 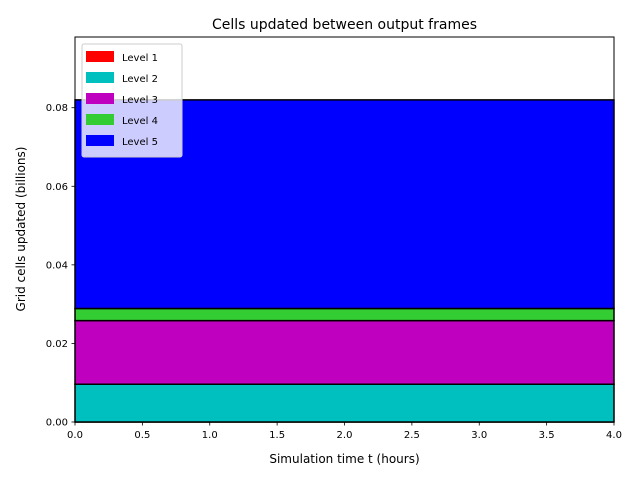 What do you see at coordinates (57, 187) in the screenshot?
I see `y-tick-label: 0.06` at bounding box center [57, 187].